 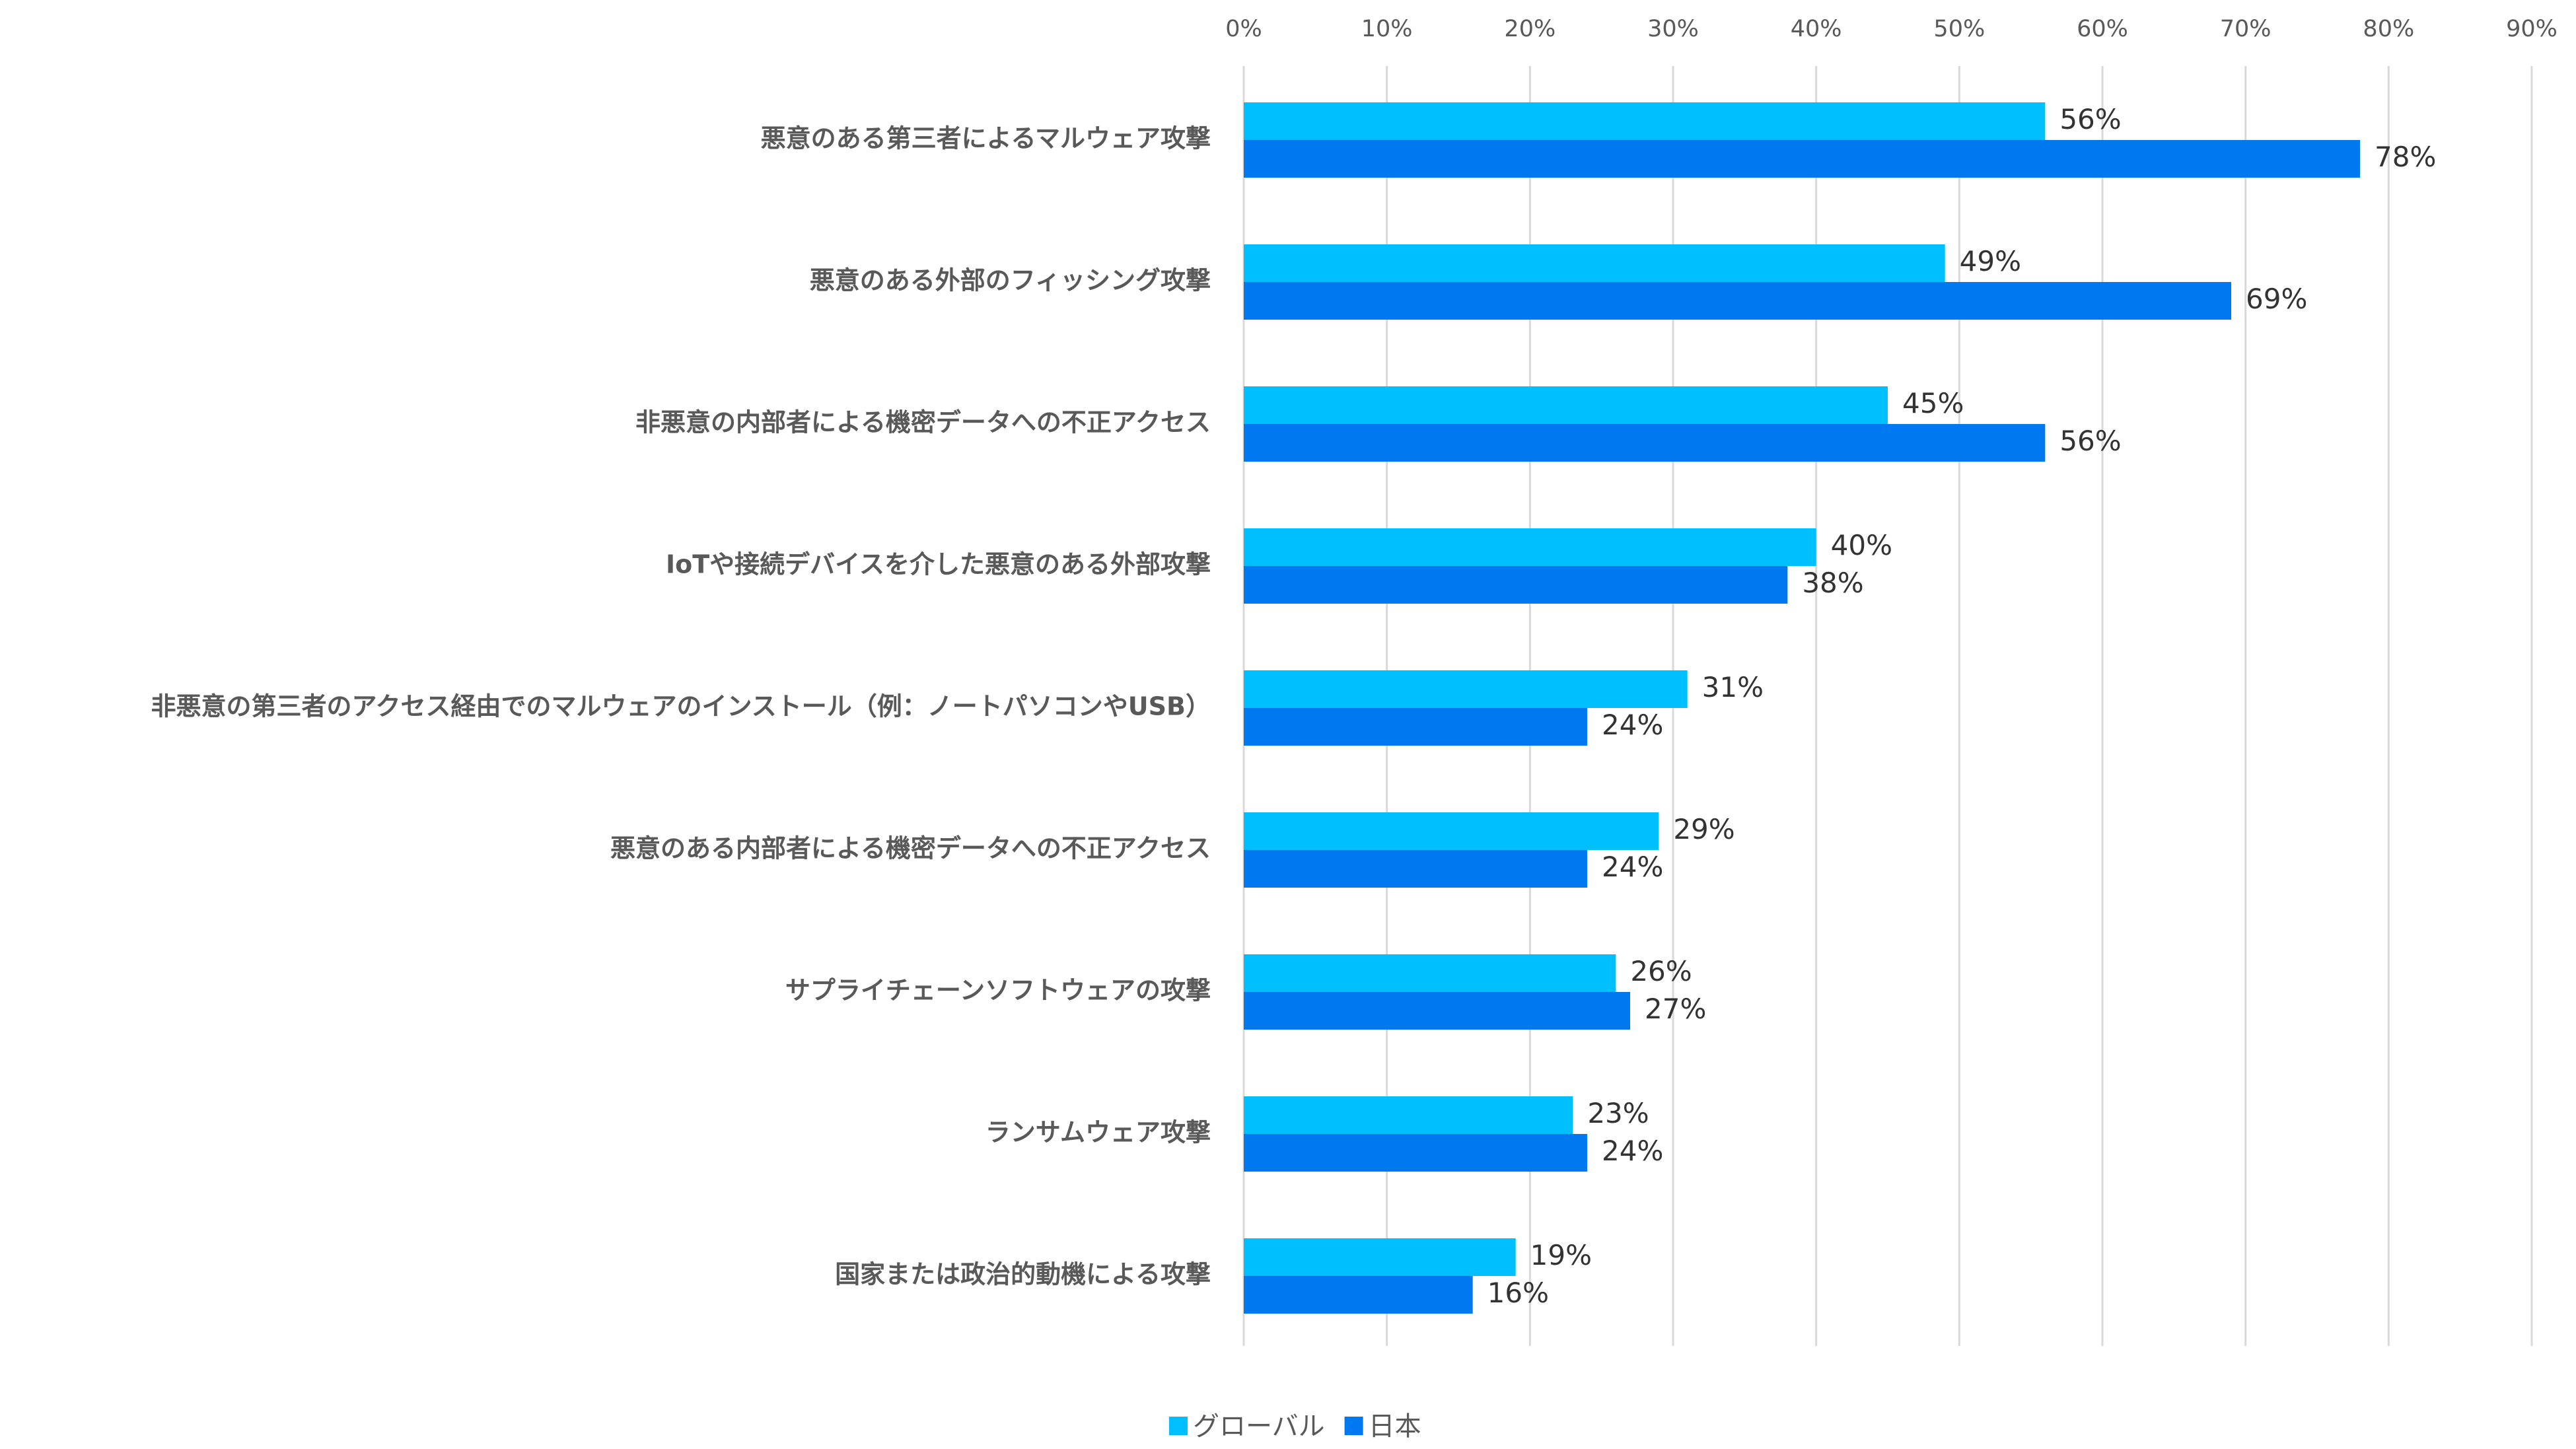 I want to click on category-label: ランサムウェア攻撃, so click(x=1098, y=1133).